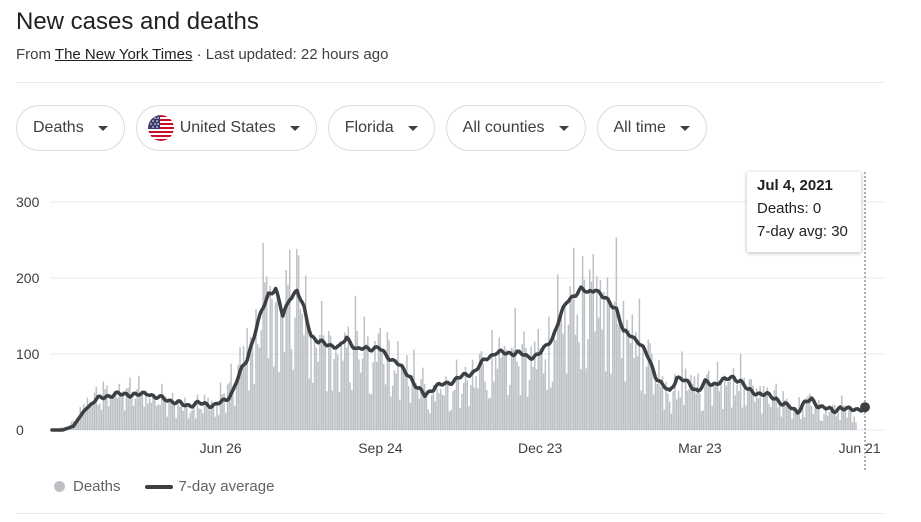 The image size is (921, 522). What do you see at coordinates (59, 486) in the screenshot?
I see `legend-deaths-swatch` at bounding box center [59, 486].